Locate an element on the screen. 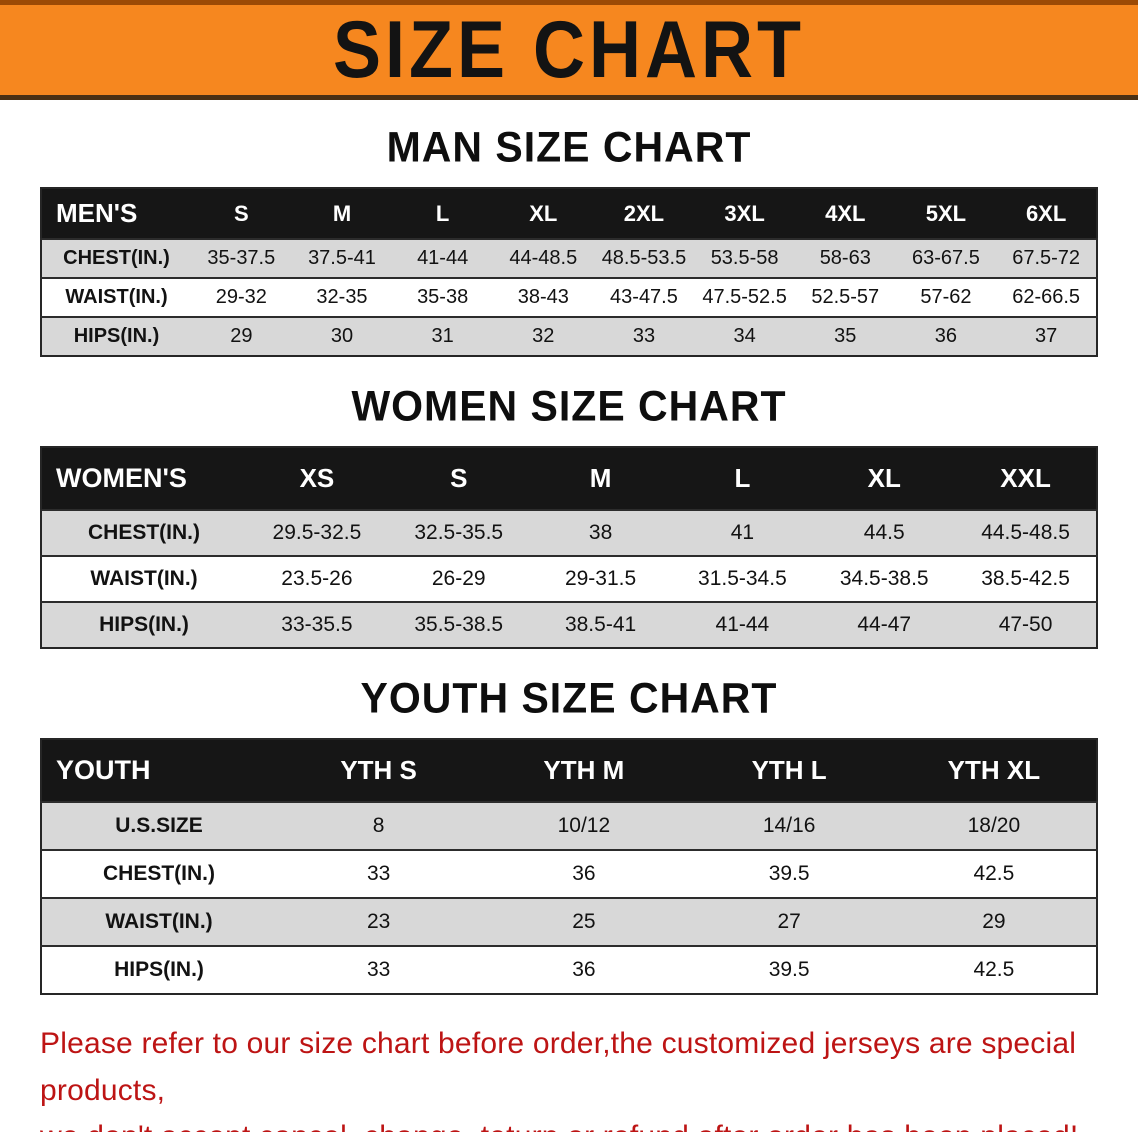 This screenshot has height=1132, width=1138. measurement-value: 38 is located at coordinates (600, 532).